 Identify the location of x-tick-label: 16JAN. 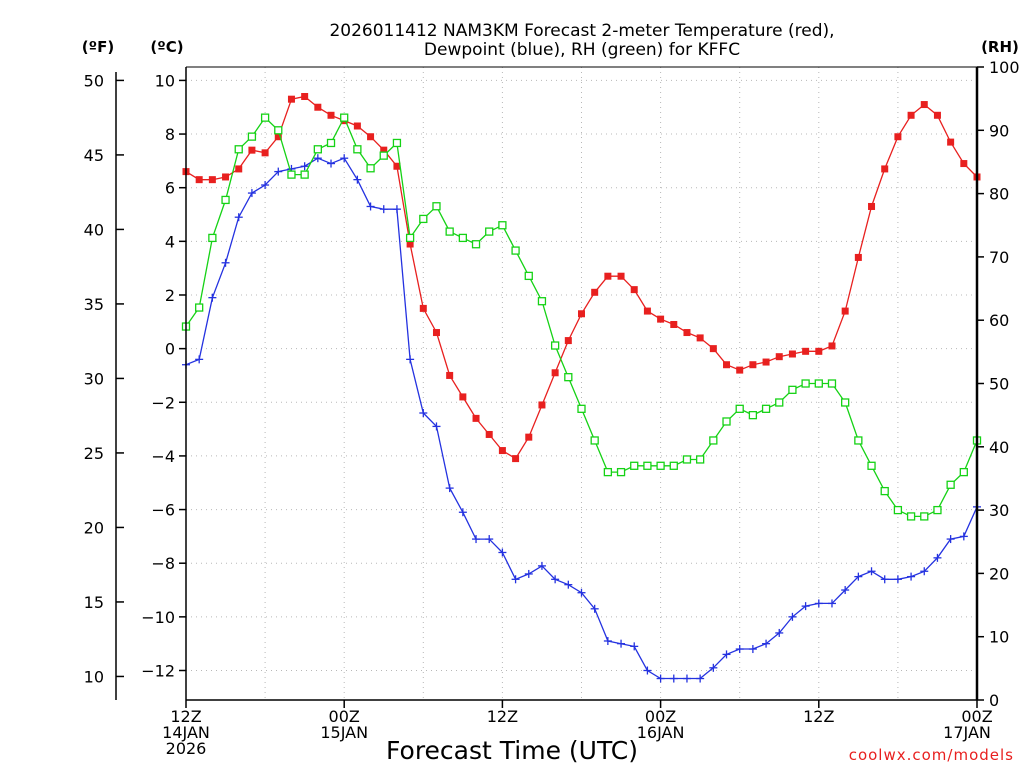
(661, 732).